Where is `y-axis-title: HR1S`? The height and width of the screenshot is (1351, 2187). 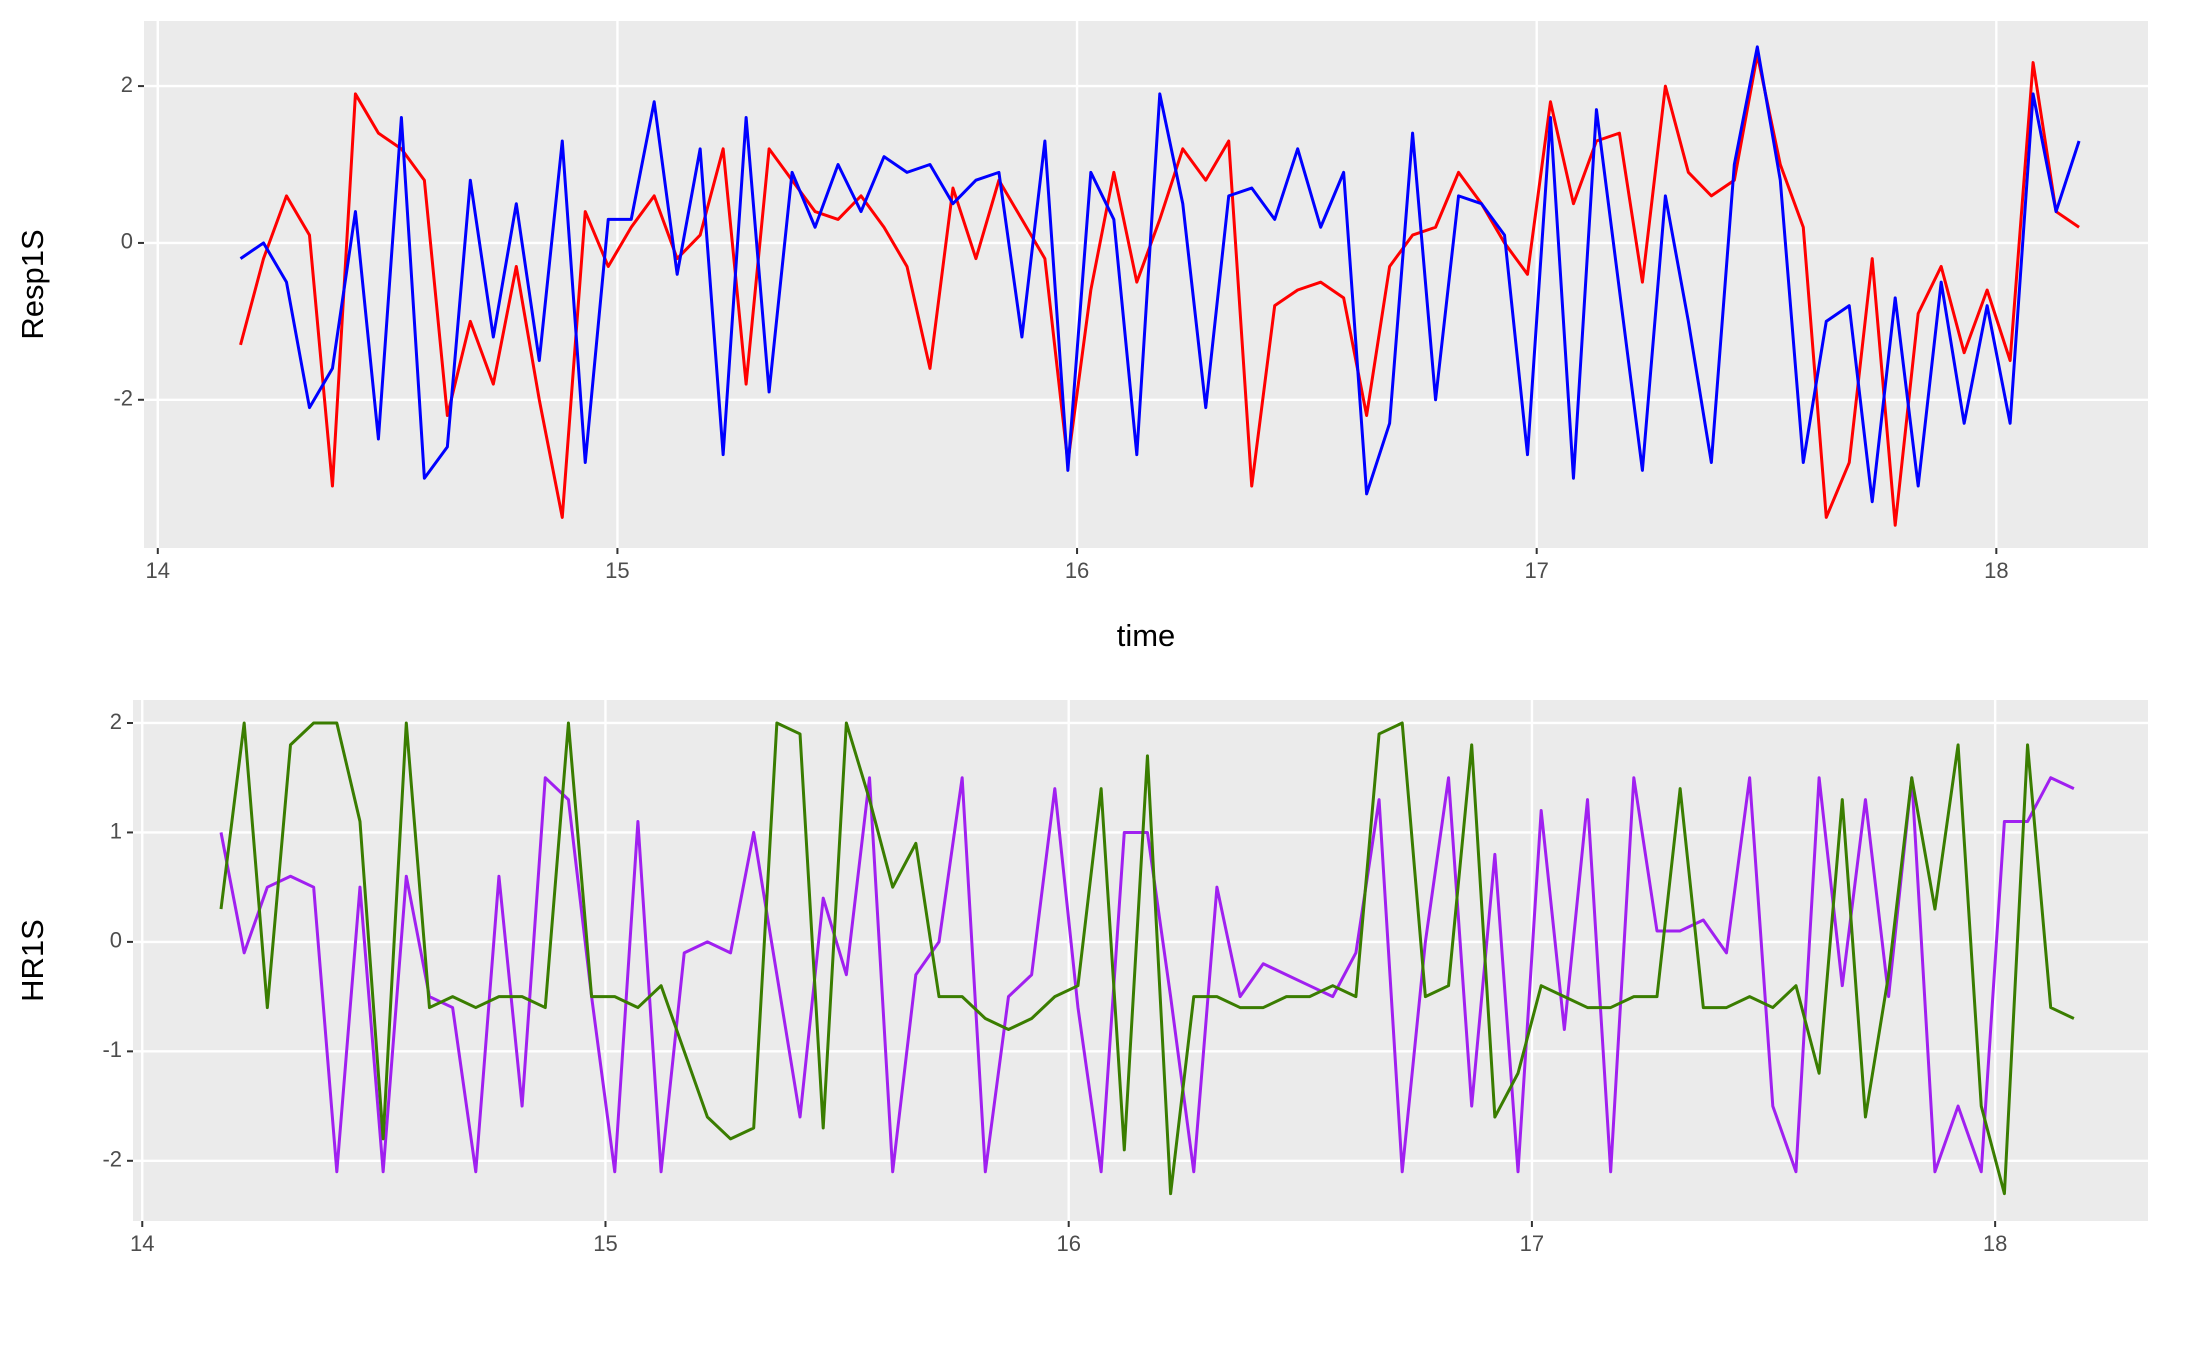 y-axis-title: HR1S is located at coordinates (32, 960).